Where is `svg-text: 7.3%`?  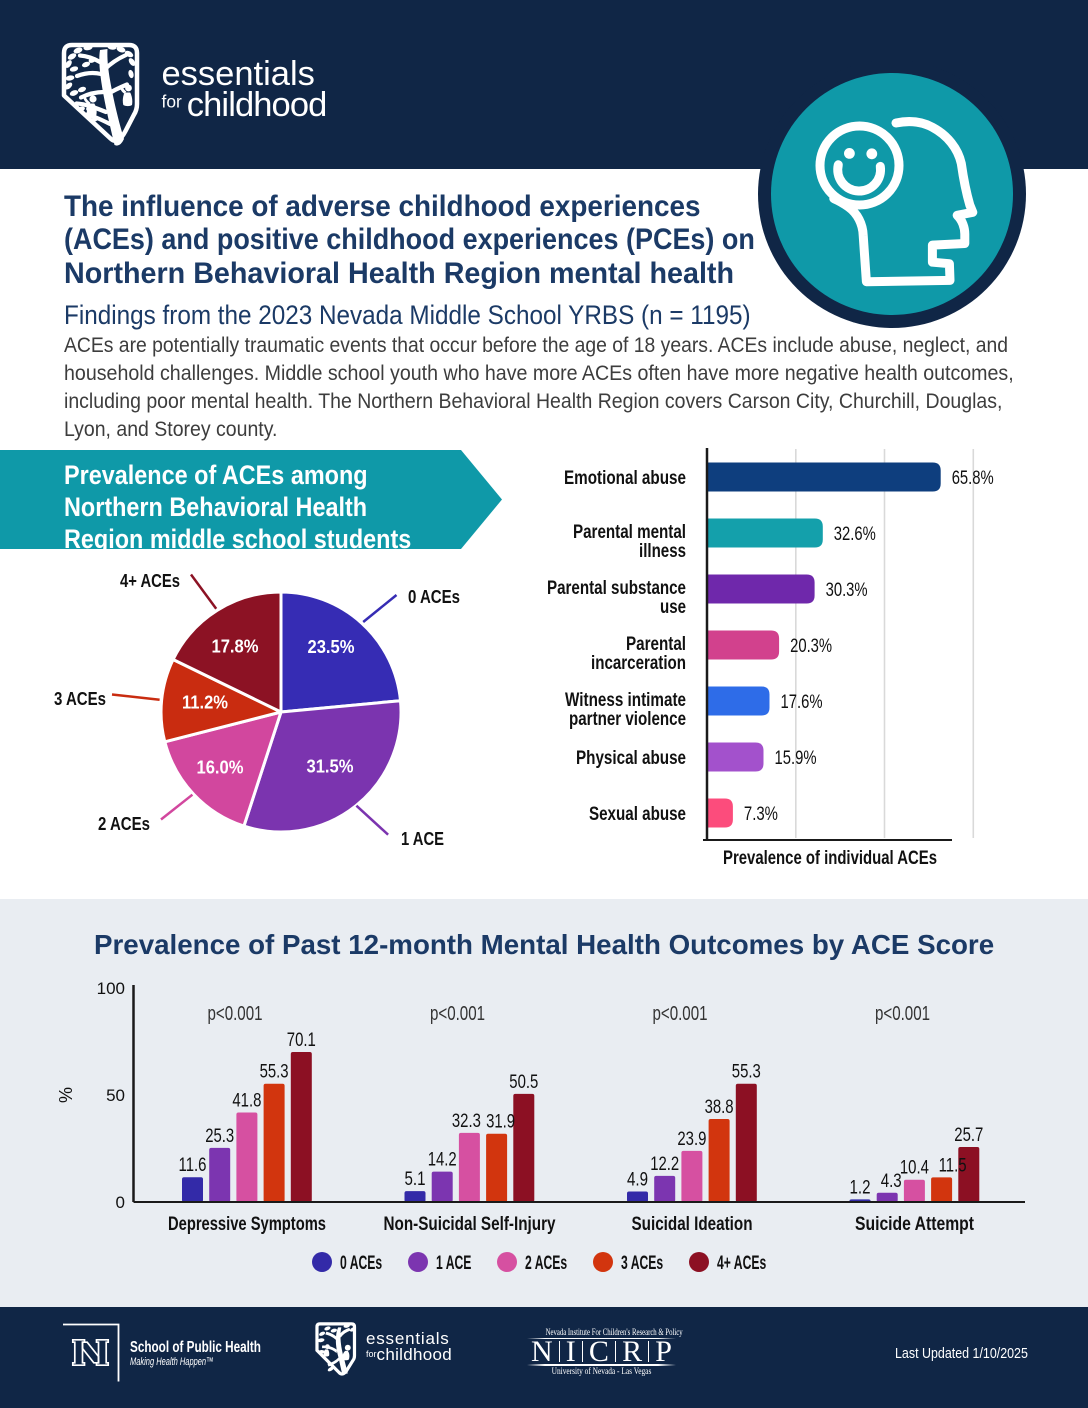
svg-text: 7.3% is located at coordinates (761, 814).